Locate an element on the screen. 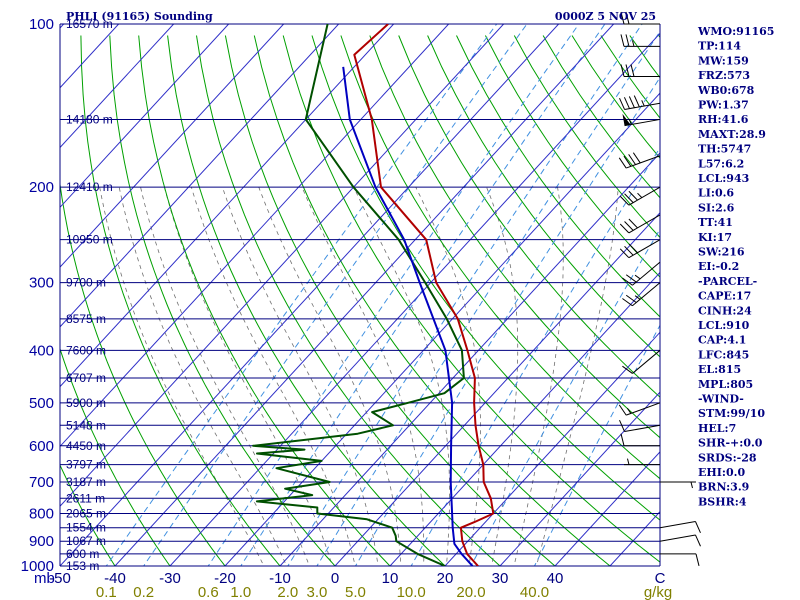 The image size is (800, 600). mixing-ratio-line is located at coordinates (596, 445).